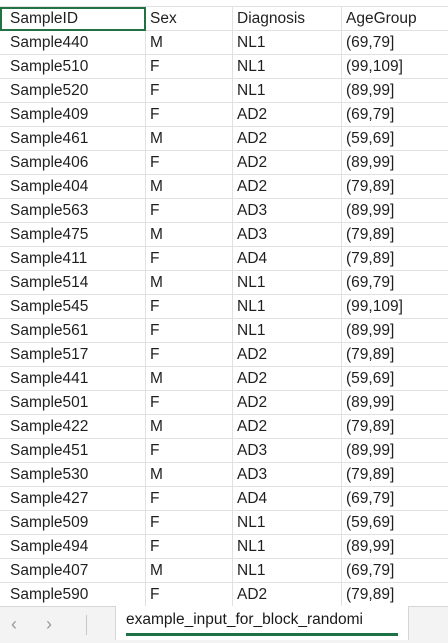  I want to click on cell-sampleid: Sample475, so click(73, 235).